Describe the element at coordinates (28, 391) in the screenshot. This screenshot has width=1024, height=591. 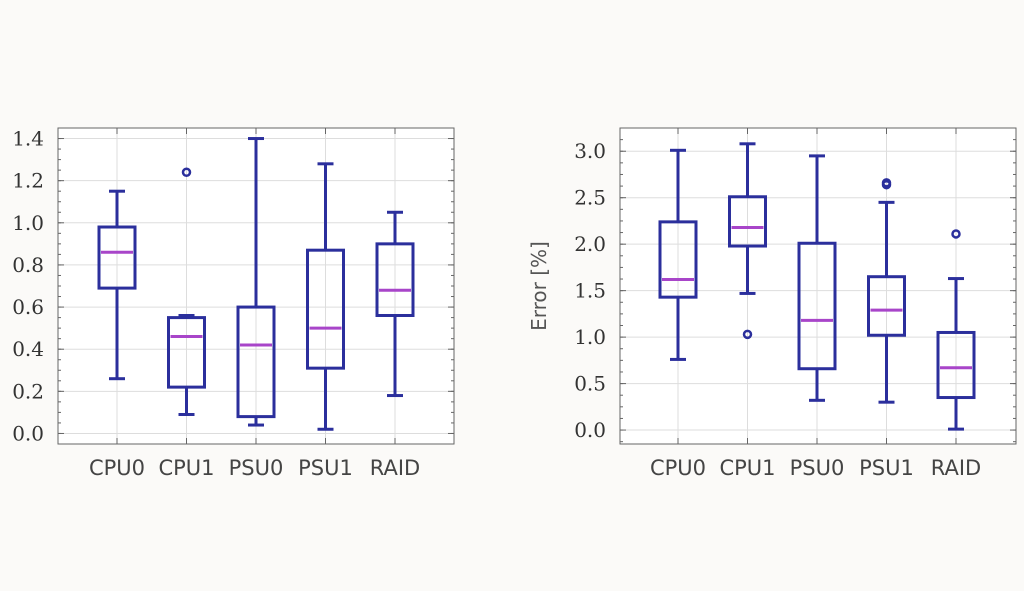
I see `y-tick-label: 0.2` at that location.